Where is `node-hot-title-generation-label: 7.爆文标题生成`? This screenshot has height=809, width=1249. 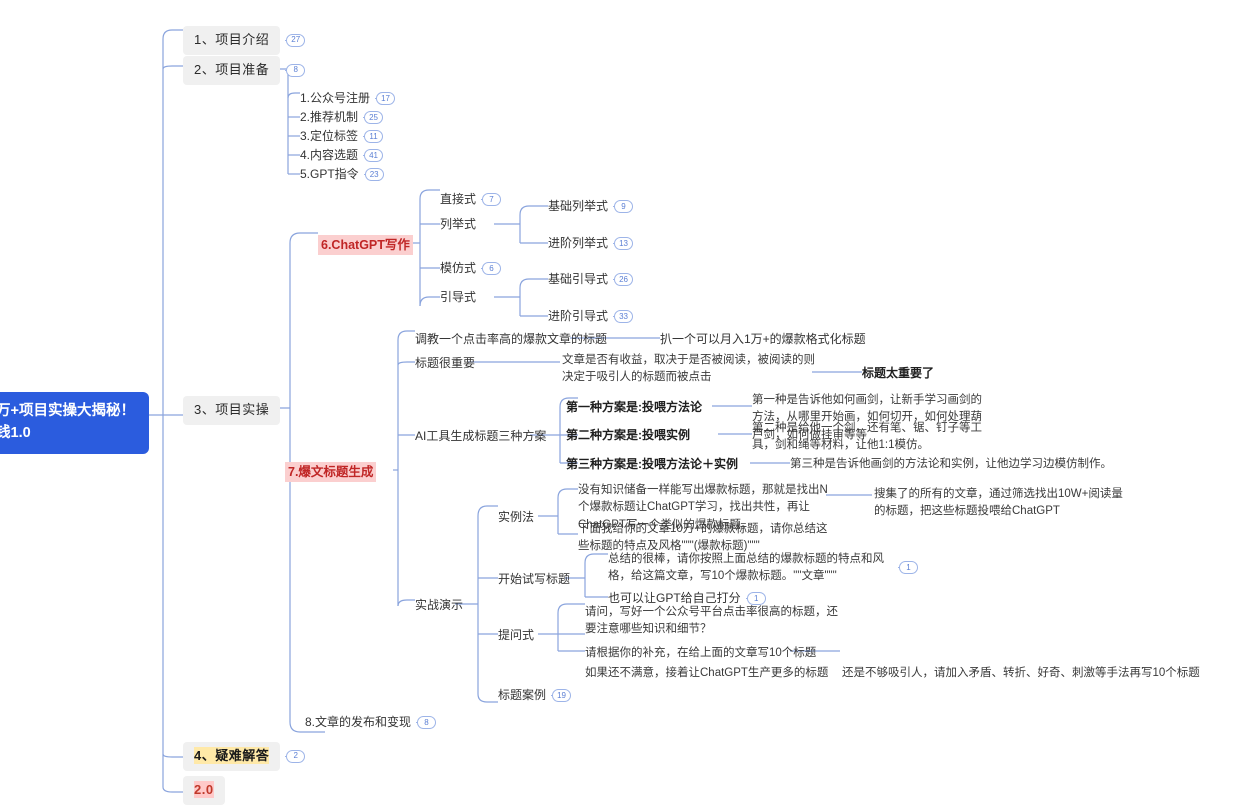
node-hot-title-generation-label: 7.爆文标题生成 is located at coordinates (331, 472).